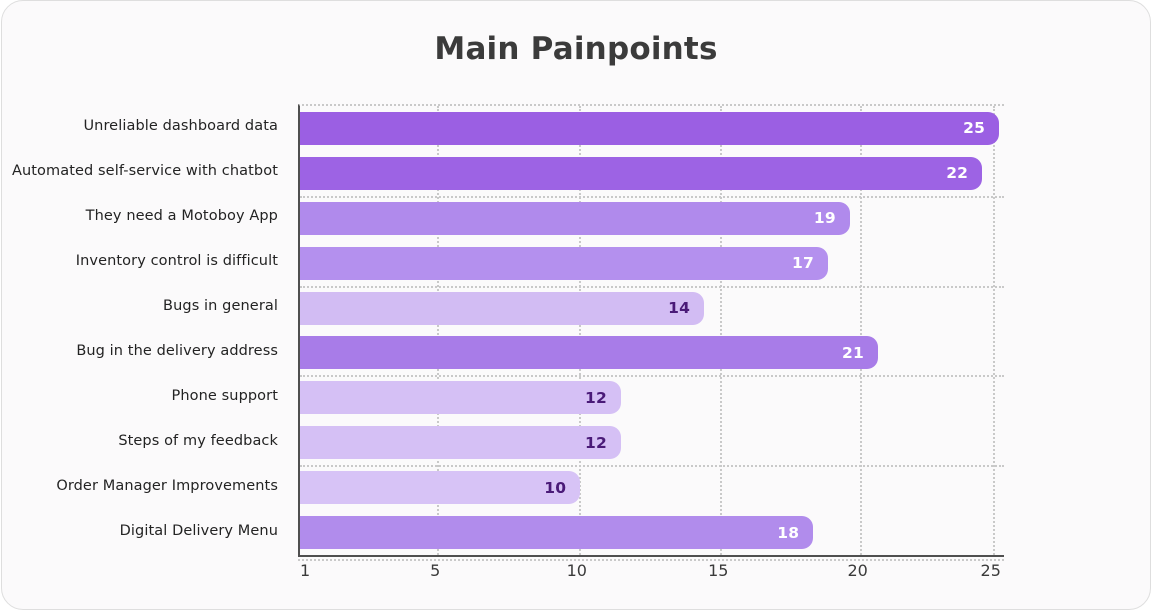  What do you see at coordinates (803, 263) in the screenshot?
I see `bar-value-label: 17` at bounding box center [803, 263].